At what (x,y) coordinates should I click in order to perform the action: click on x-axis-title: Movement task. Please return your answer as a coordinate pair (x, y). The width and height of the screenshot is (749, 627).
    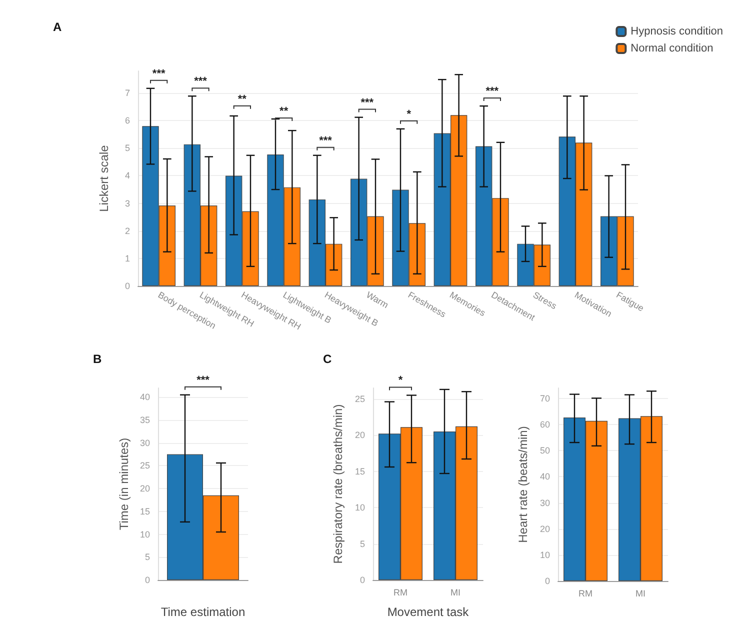
    Looking at the image, I should click on (428, 612).